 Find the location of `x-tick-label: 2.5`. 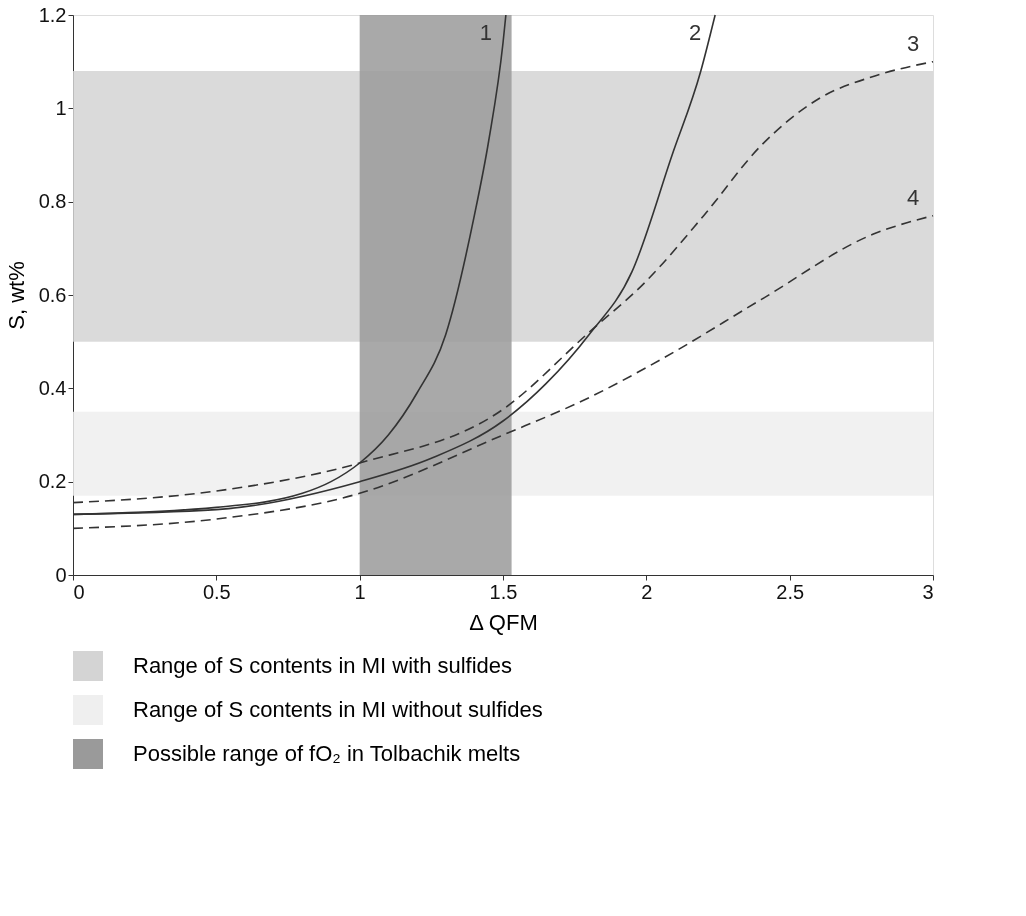

x-tick-label: 2.5 is located at coordinates (790, 591).